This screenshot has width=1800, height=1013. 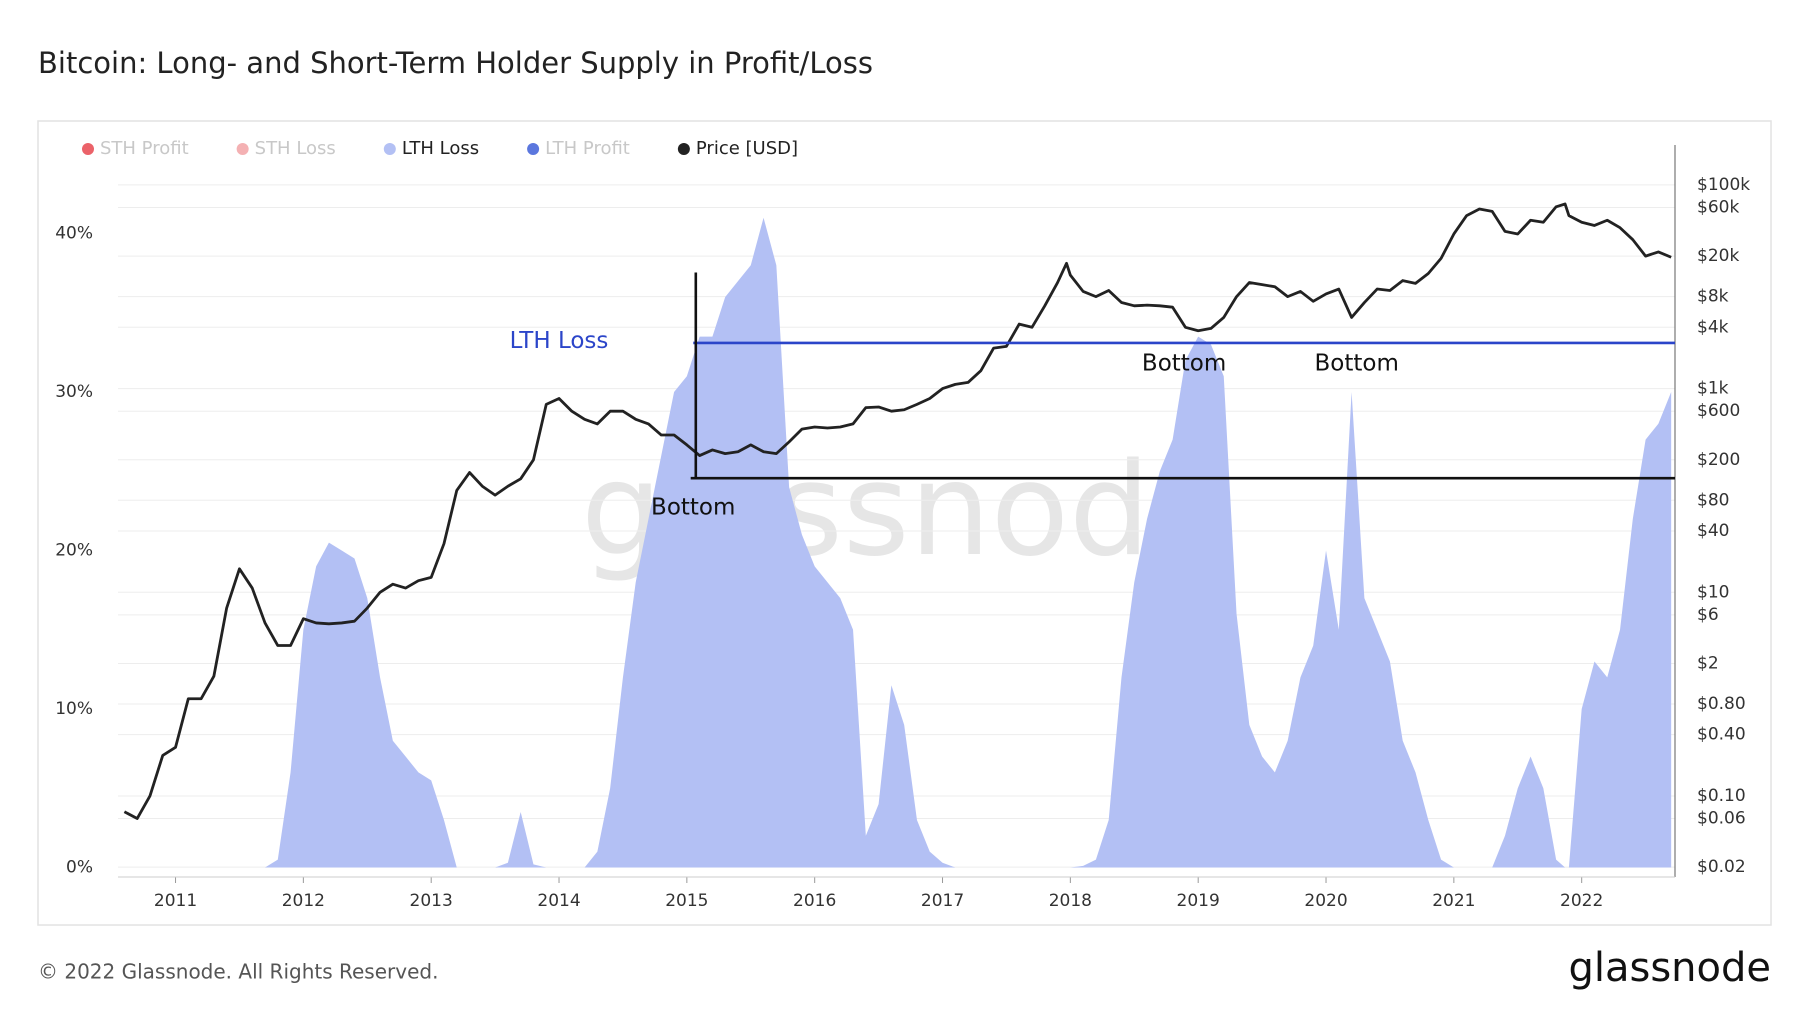 I want to click on y2-tick-label: $100k, so click(x=1723, y=185).